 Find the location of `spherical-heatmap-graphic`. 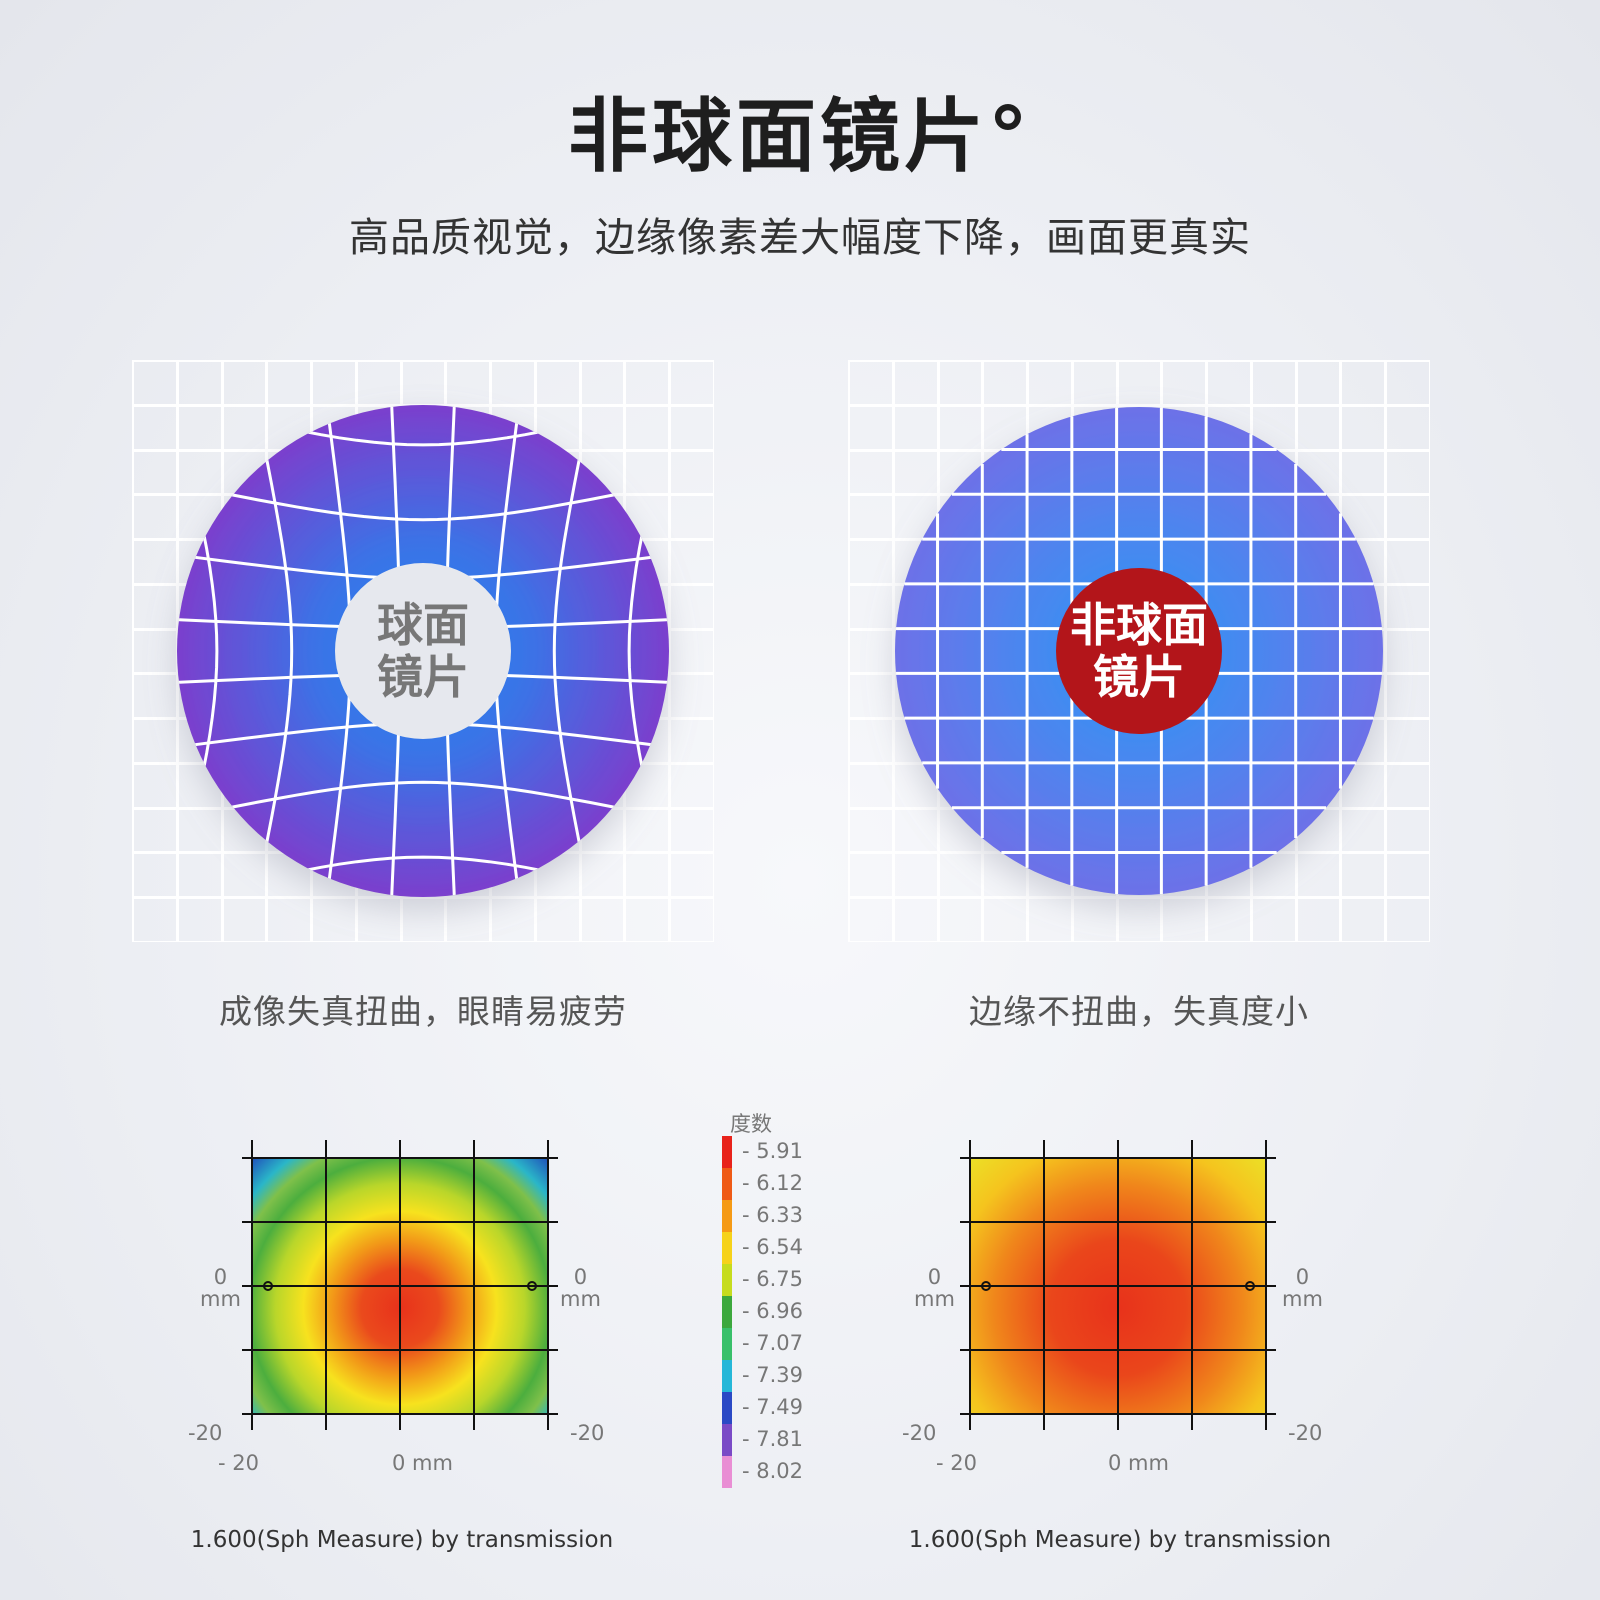

spherical-heatmap-graphic is located at coordinates (400, 1285).